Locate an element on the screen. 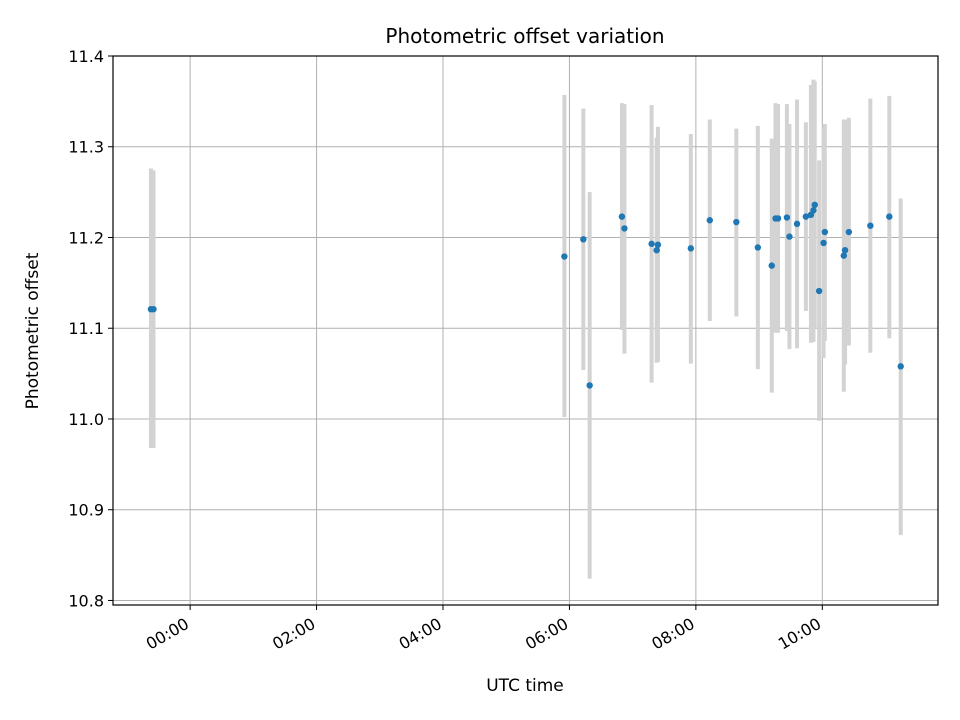 This screenshot has height=720, width=960. y-tick-label: 11.2 is located at coordinates (86, 237).